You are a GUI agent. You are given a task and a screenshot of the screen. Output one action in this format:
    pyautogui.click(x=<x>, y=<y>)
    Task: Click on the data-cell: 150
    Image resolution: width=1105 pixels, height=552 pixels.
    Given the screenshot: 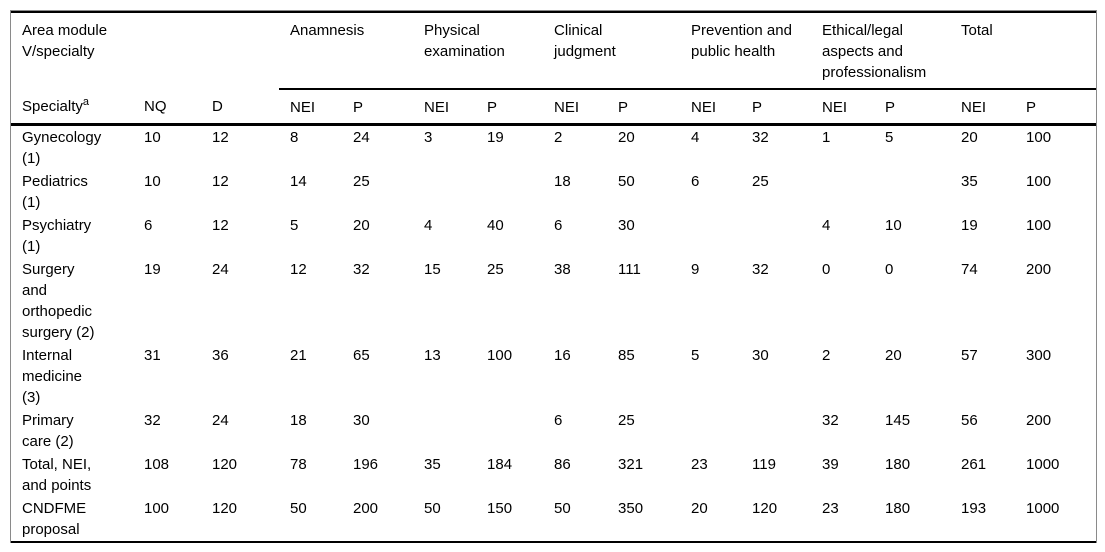 What is the action you would take?
    pyautogui.click(x=500, y=508)
    